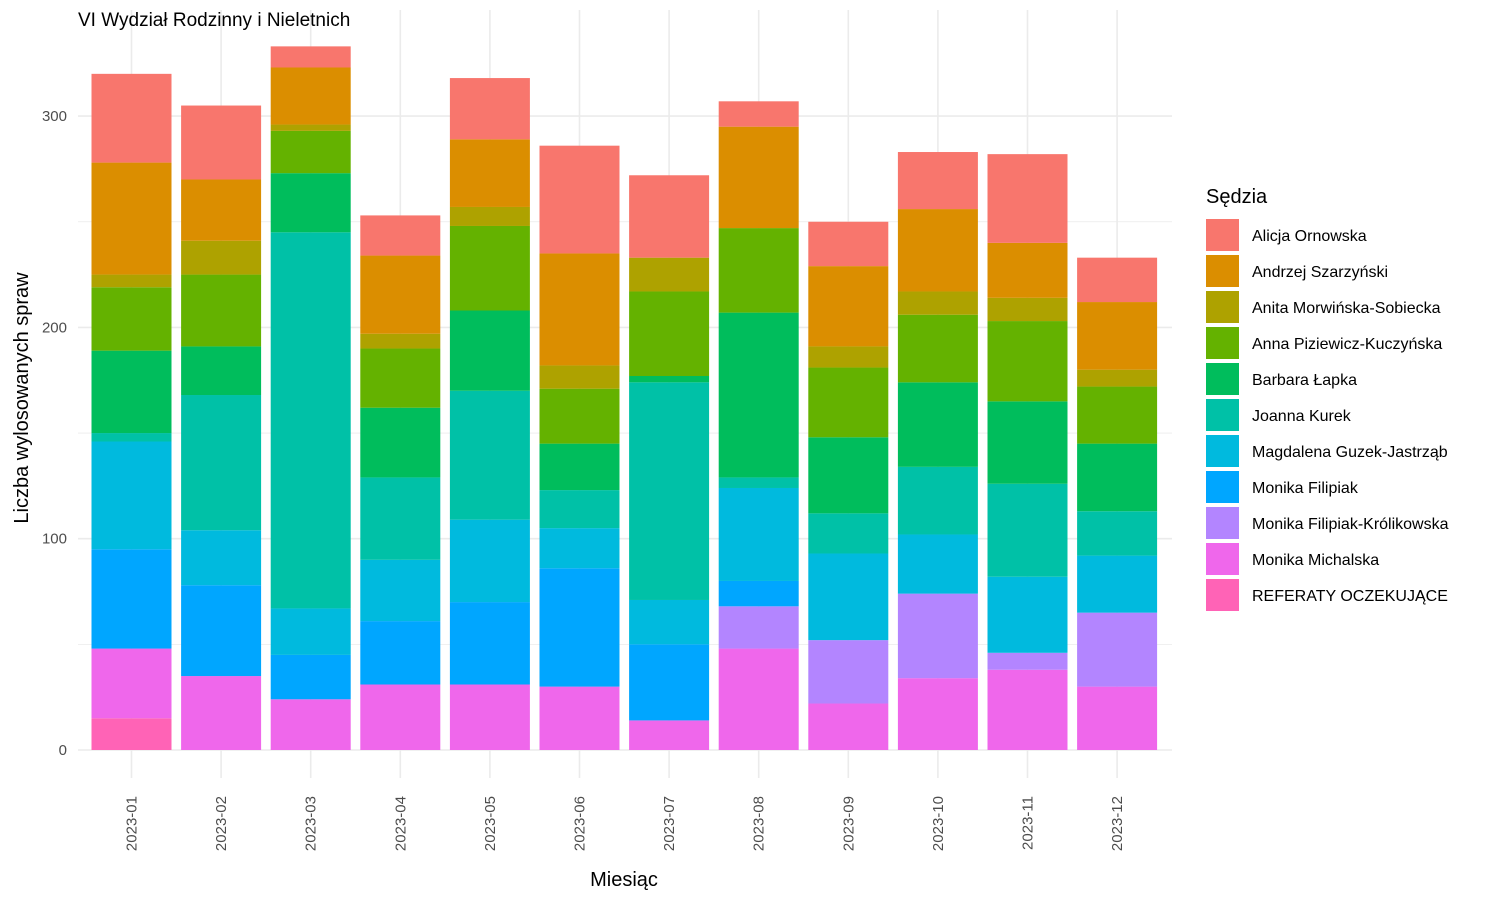 This screenshot has height=900, width=1500. I want to click on legend-label: Andrzej Szarzyński, so click(1320, 272).